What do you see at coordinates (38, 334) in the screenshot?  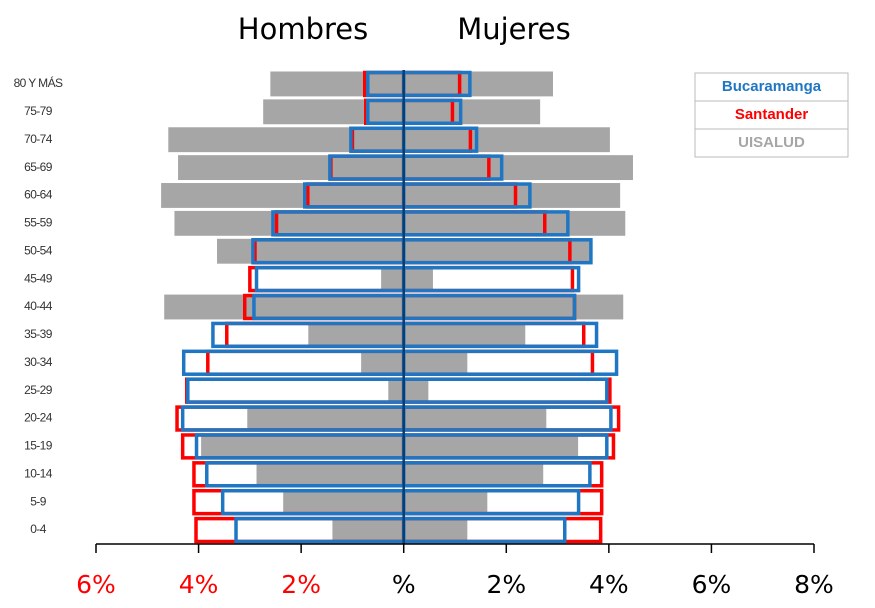 I see `y-tick-label: 35-39` at bounding box center [38, 334].